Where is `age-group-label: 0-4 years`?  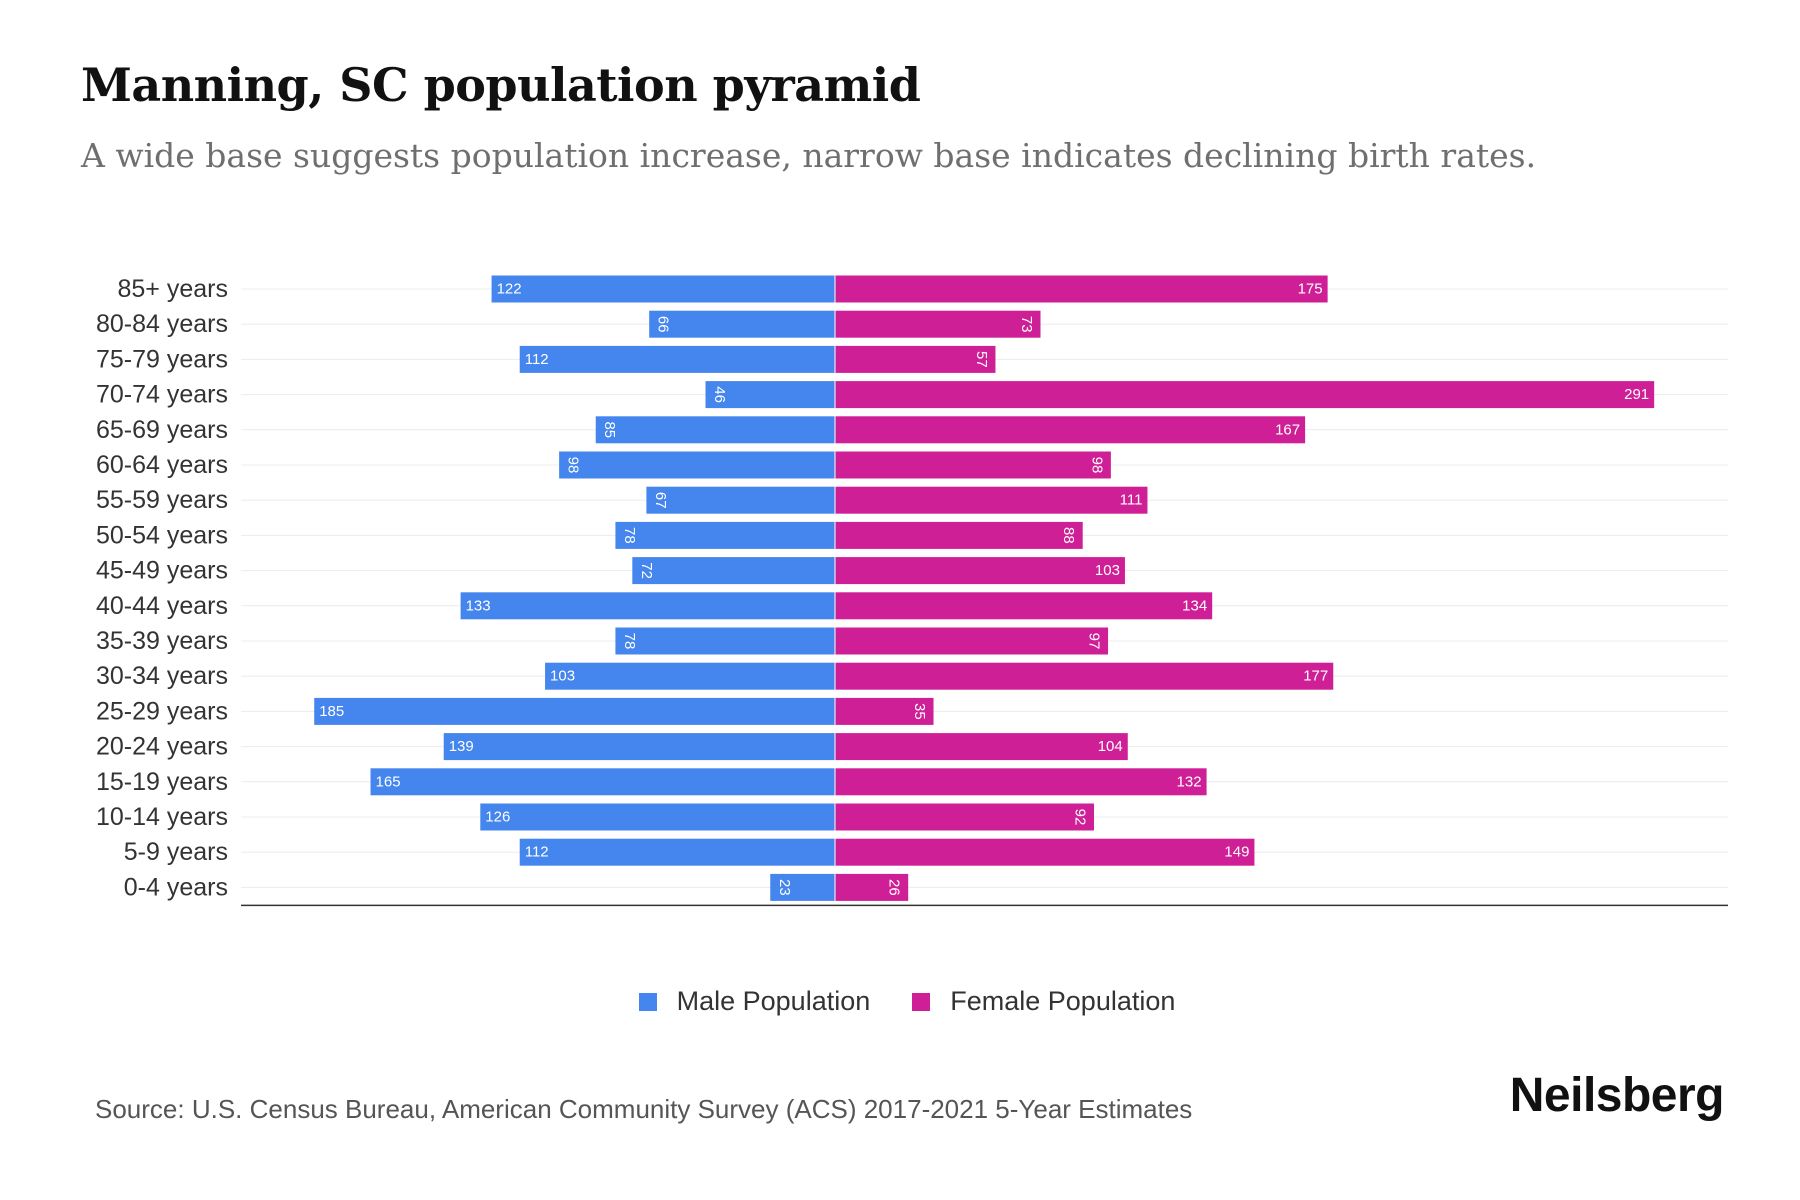 age-group-label: 0-4 years is located at coordinates (176, 887).